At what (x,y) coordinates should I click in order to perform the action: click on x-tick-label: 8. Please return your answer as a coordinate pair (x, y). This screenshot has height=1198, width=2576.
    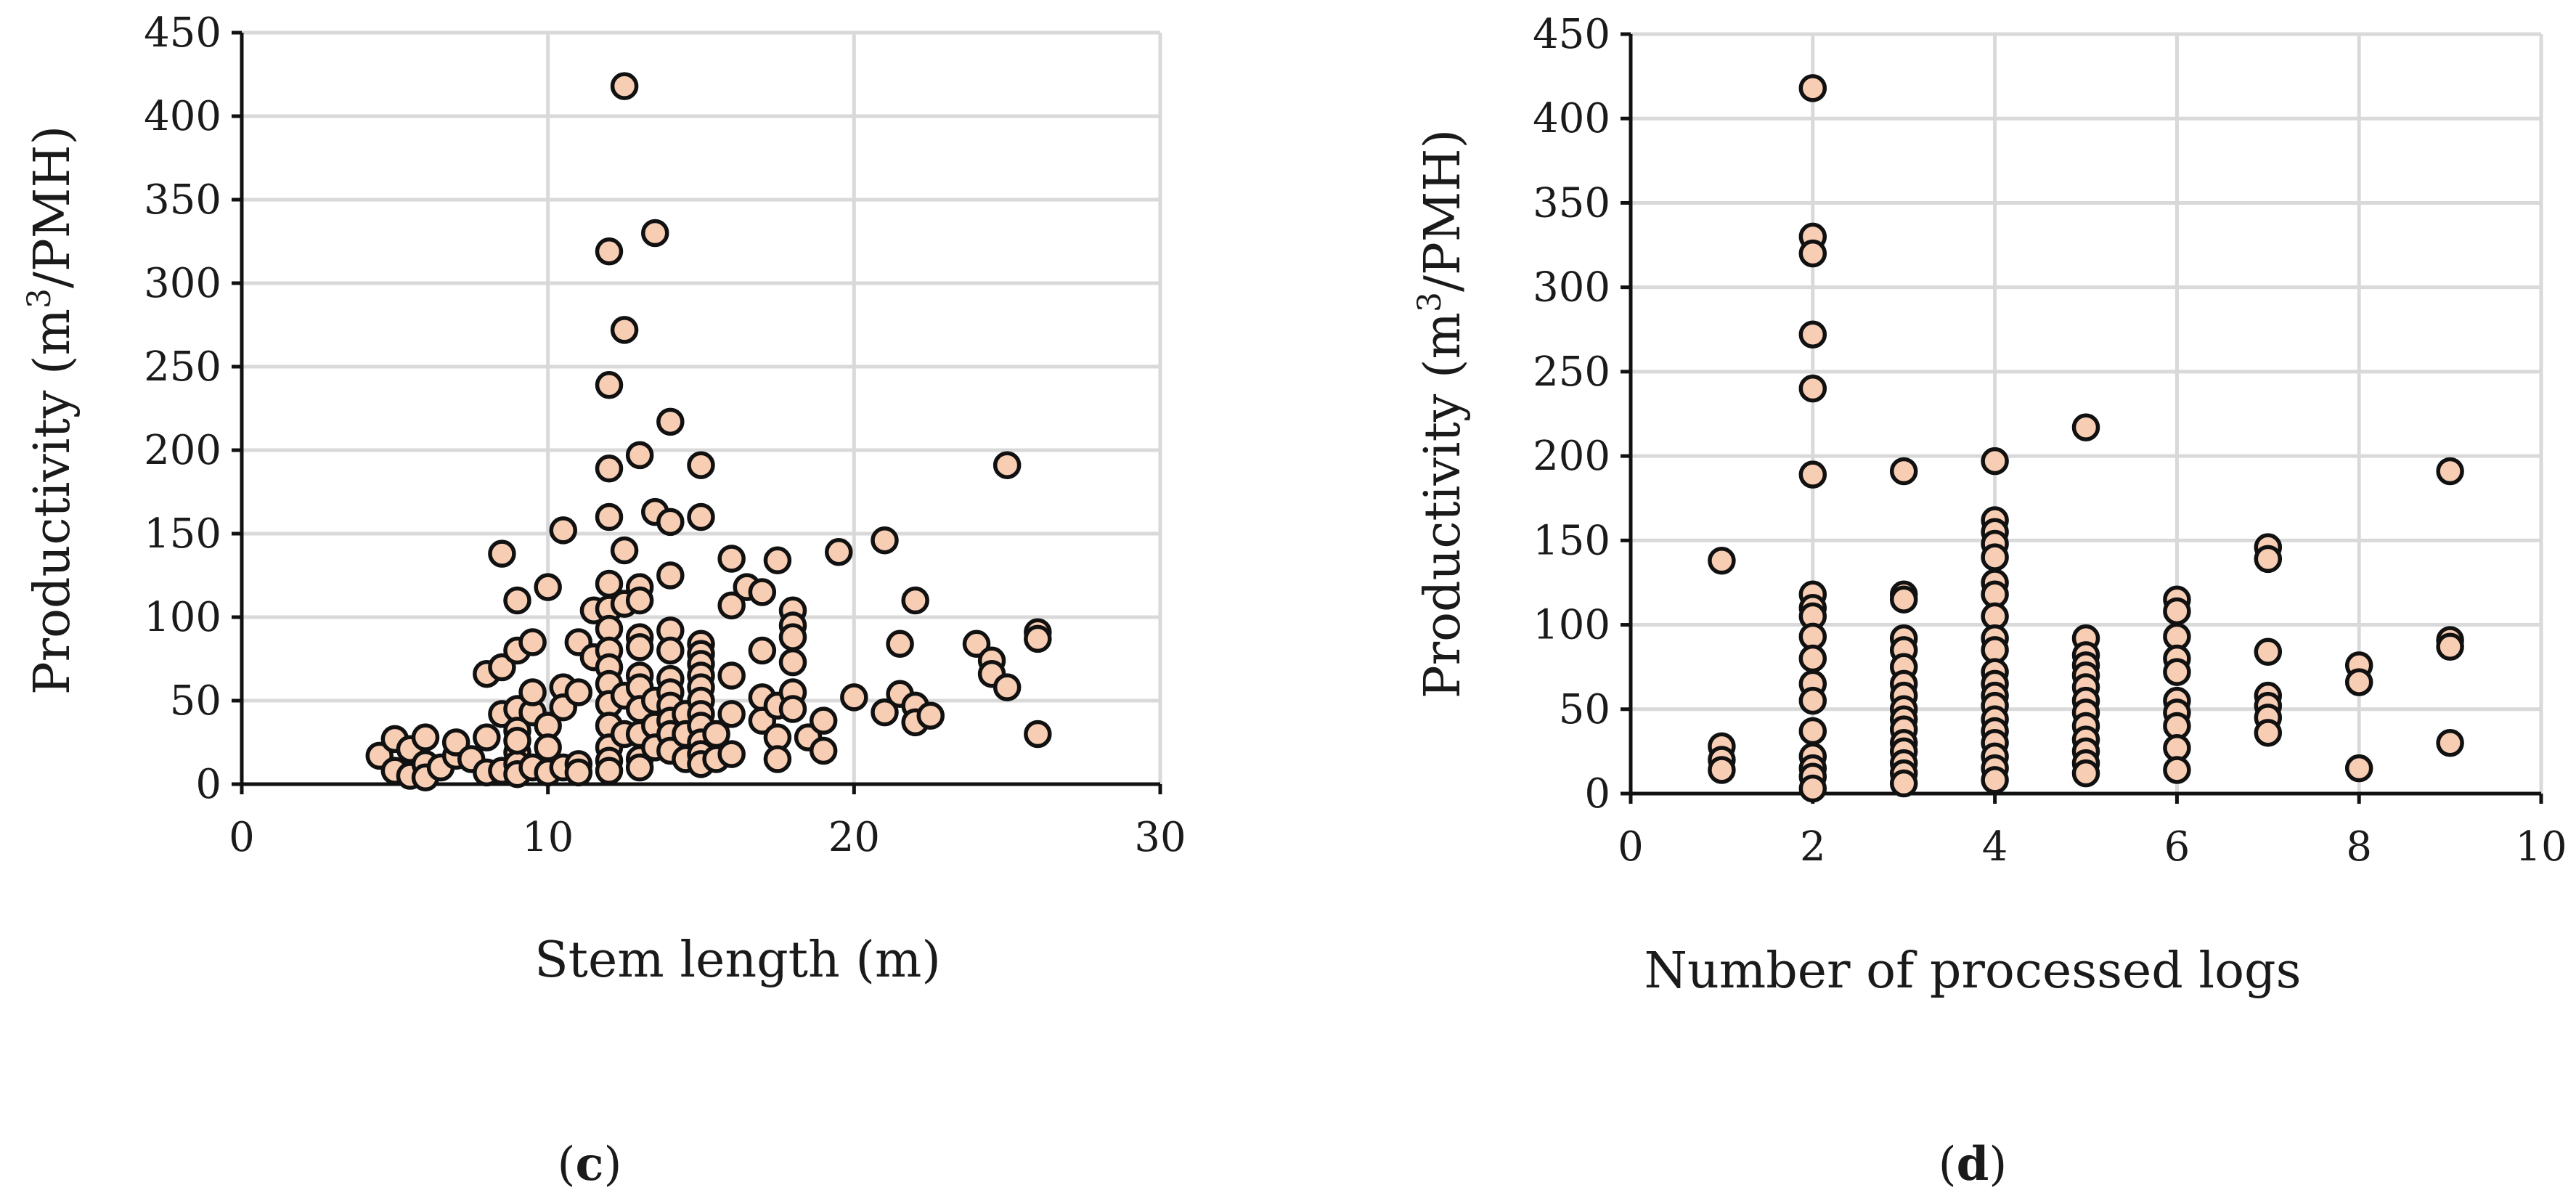
    Looking at the image, I should click on (2359, 847).